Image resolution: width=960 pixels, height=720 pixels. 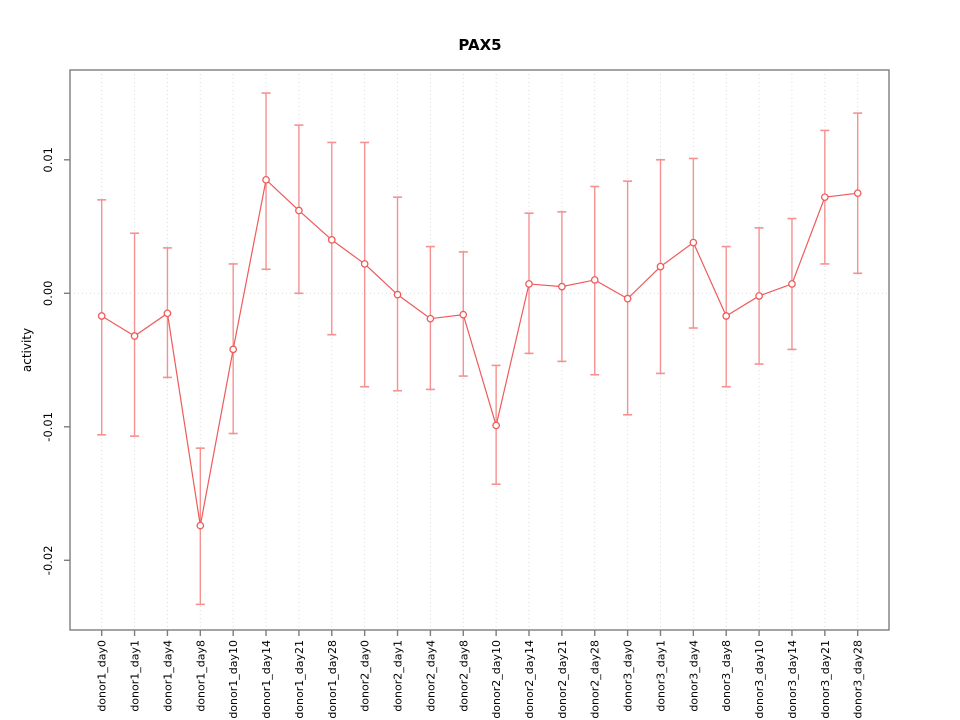 What do you see at coordinates (693, 676) in the screenshot?
I see `x-tick-label: donor3_day4` at bounding box center [693, 676].